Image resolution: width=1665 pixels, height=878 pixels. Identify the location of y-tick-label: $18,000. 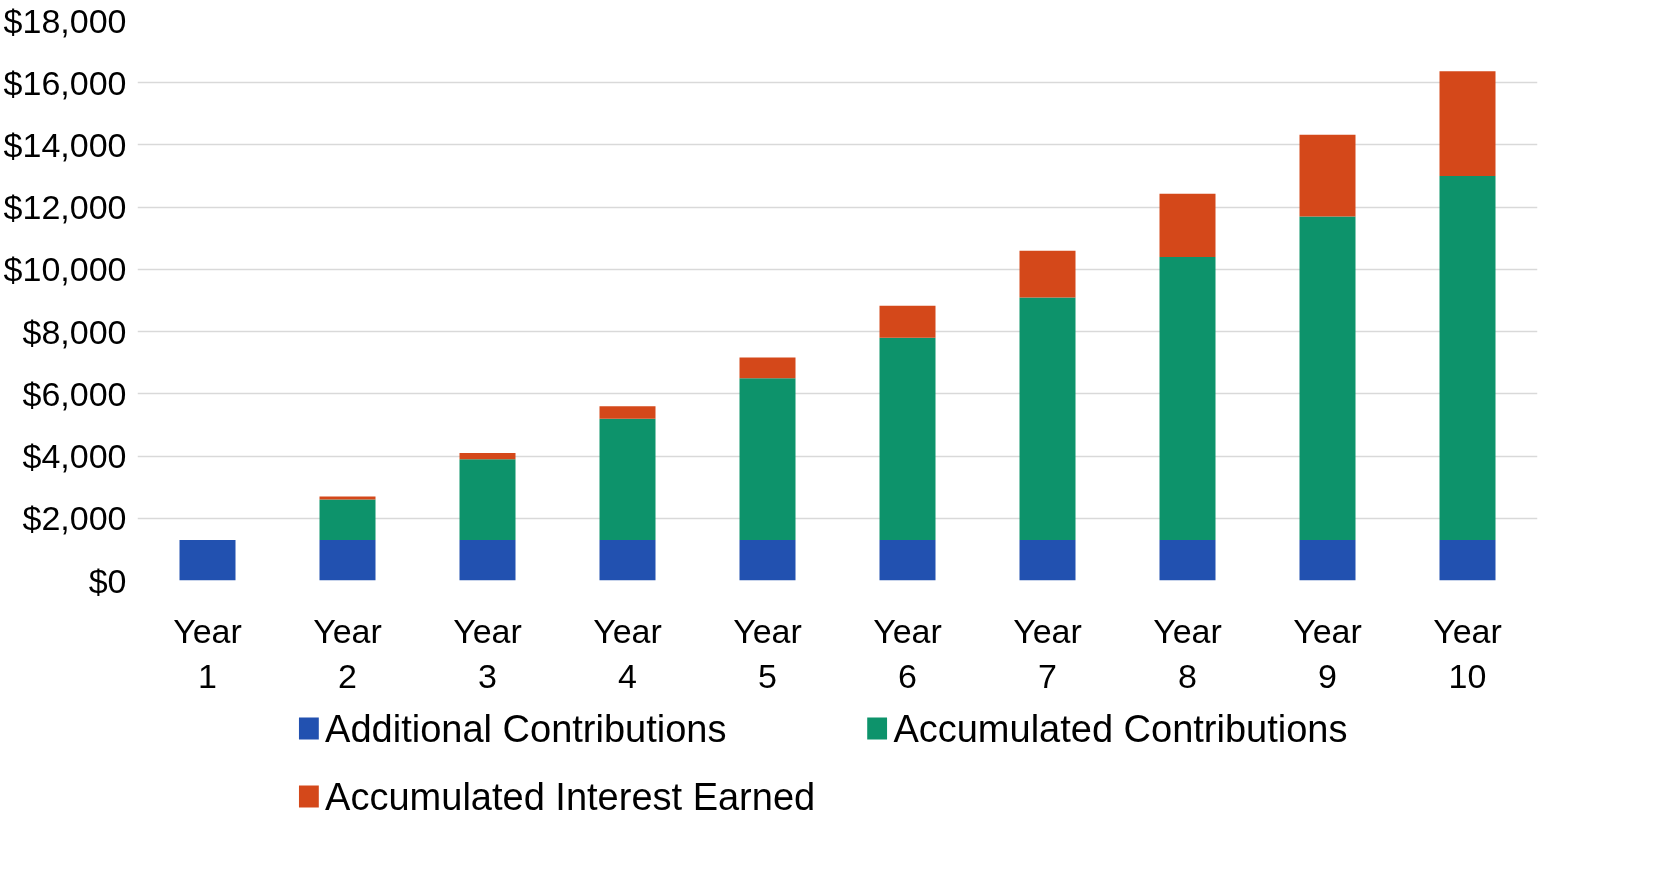
(65, 20).